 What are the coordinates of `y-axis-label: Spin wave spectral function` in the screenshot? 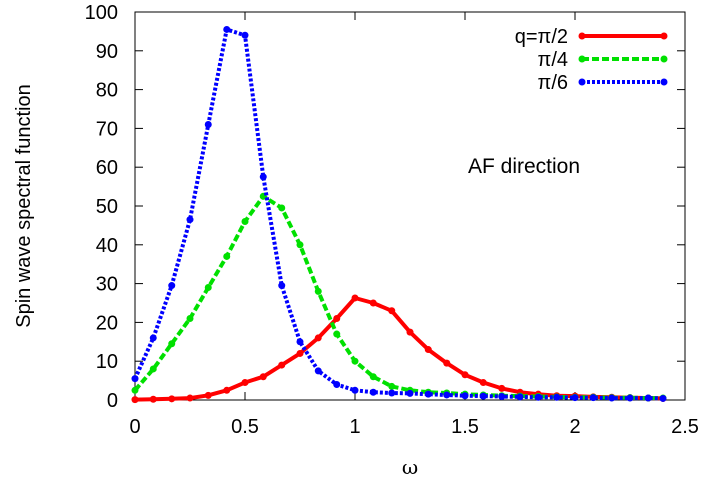 It's located at (24, 205).